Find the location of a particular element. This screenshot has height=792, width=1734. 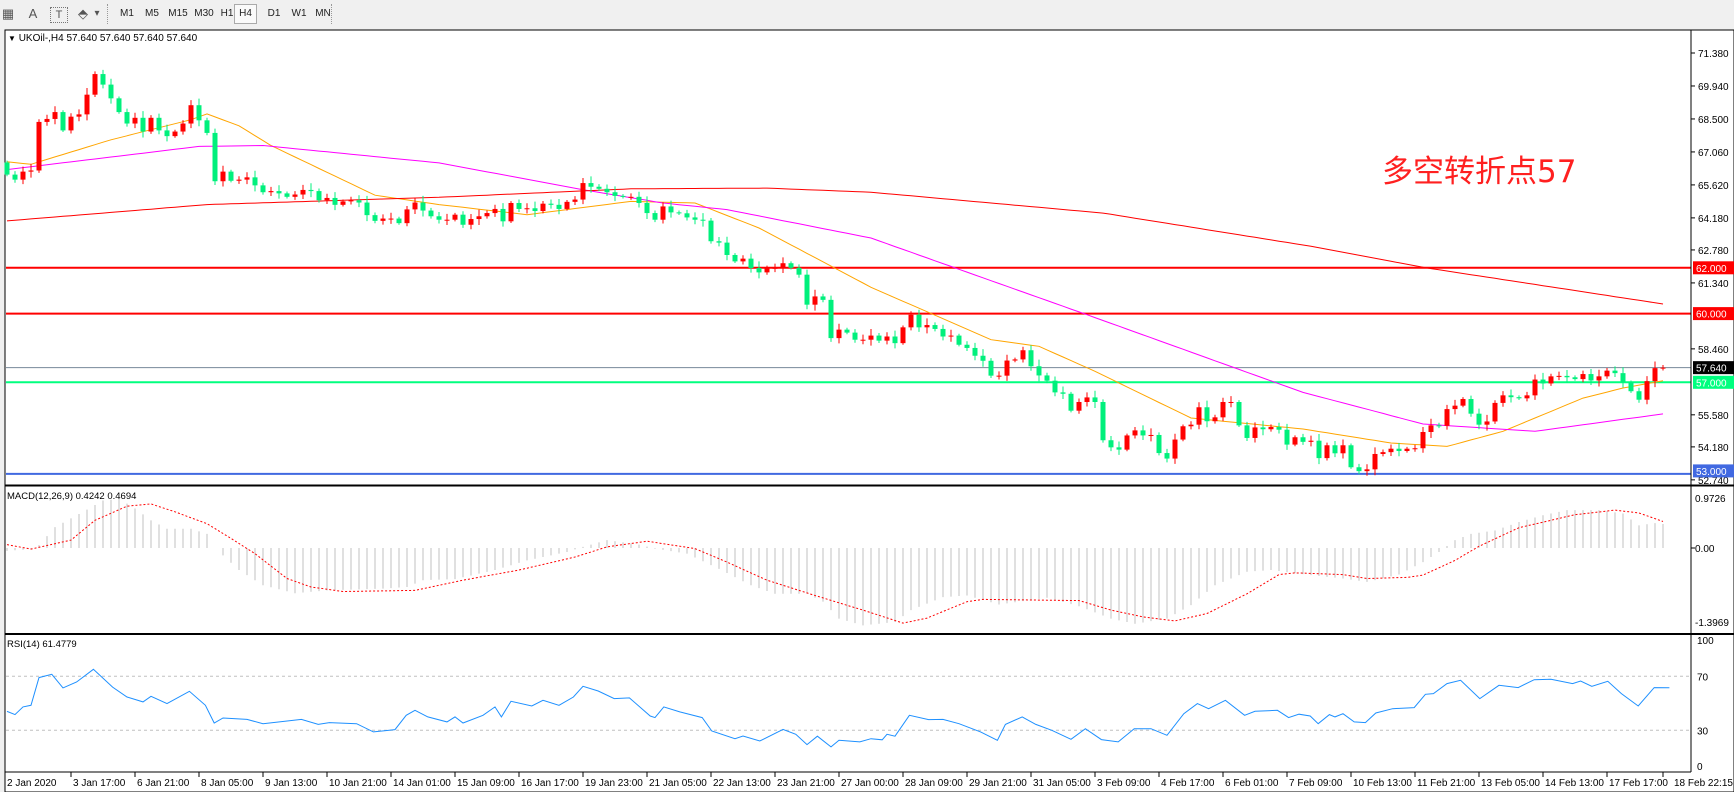

level-tag-bg is located at coordinates (1713, 382).